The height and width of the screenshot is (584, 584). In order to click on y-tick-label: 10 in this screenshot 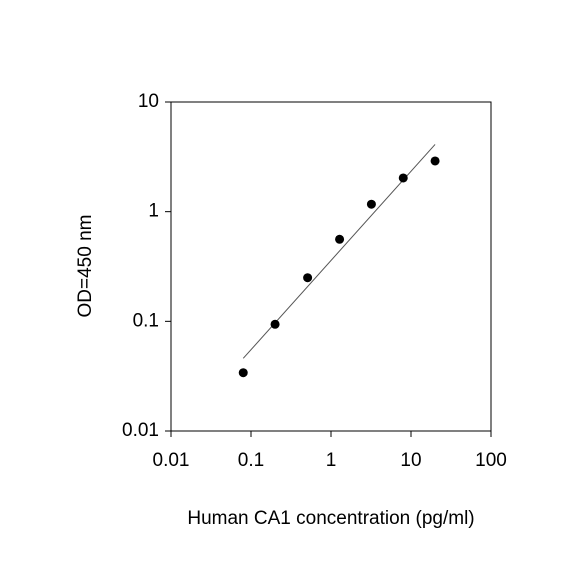, I will do `click(148, 101)`.